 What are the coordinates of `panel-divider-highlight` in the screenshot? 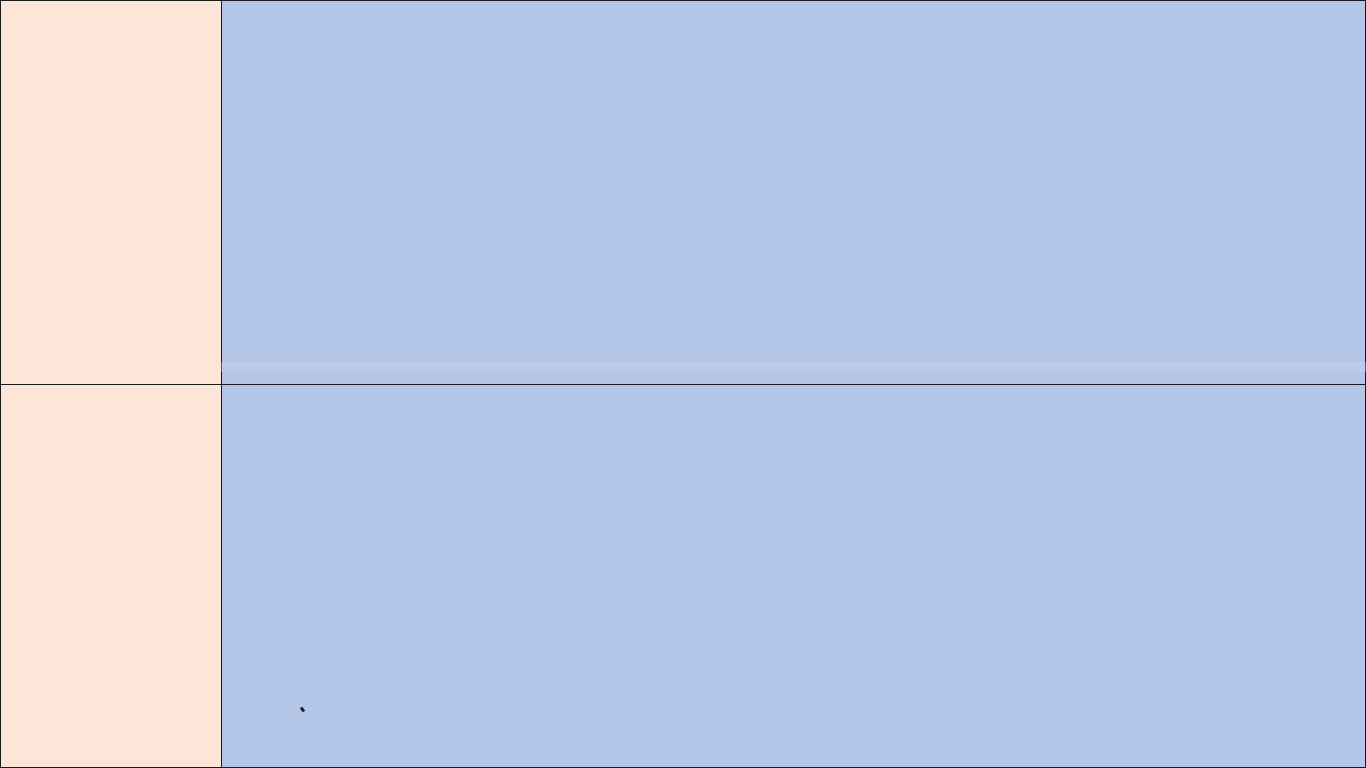 It's located at (793, 367).